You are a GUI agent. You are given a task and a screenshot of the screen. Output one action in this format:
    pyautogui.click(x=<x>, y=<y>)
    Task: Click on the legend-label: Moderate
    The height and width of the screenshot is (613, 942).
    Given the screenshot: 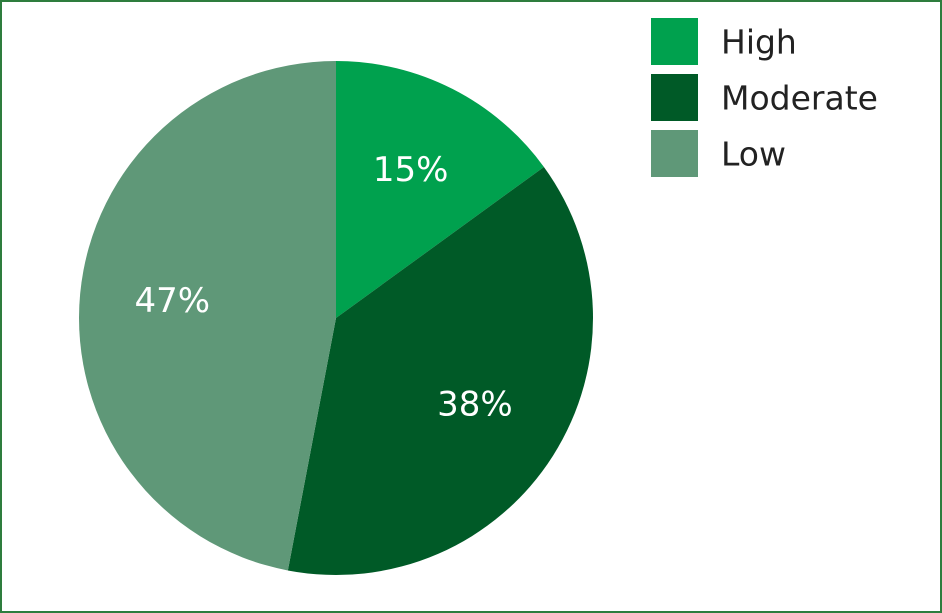 What is the action you would take?
    pyautogui.click(x=799, y=98)
    